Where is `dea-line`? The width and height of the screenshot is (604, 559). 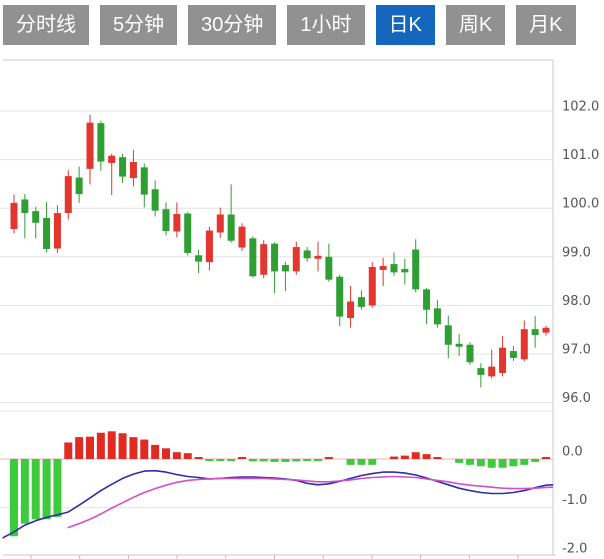 dea-line is located at coordinates (310, 502).